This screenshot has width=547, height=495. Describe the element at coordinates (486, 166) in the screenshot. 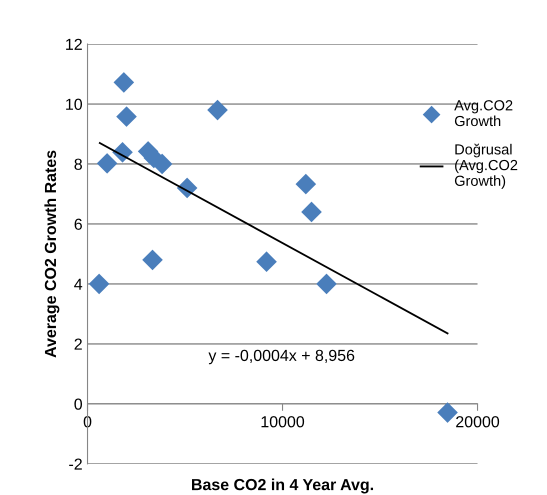

I see `legend-label: Doğrusal (Avg.CO2 Growth)` at that location.